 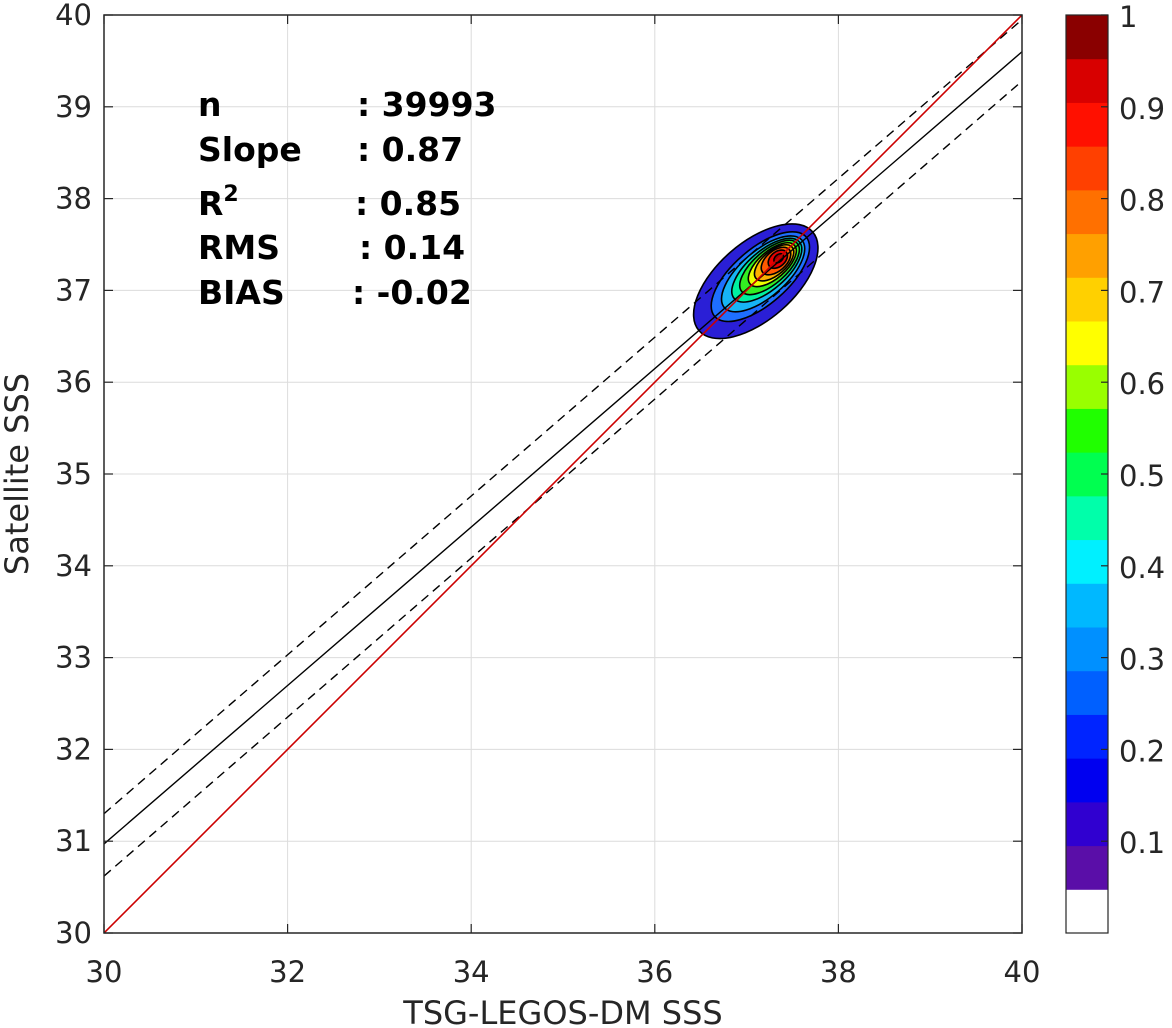 I want to click on y-tick-label: 31, so click(x=73, y=841).